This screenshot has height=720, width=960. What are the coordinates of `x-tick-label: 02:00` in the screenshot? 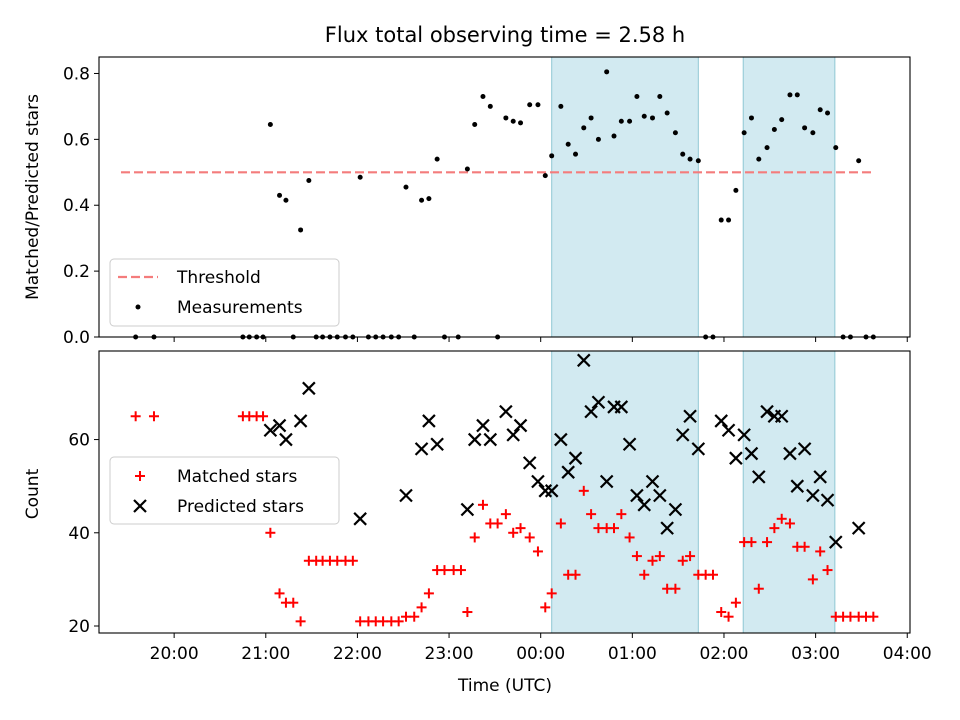 It's located at (723, 654).